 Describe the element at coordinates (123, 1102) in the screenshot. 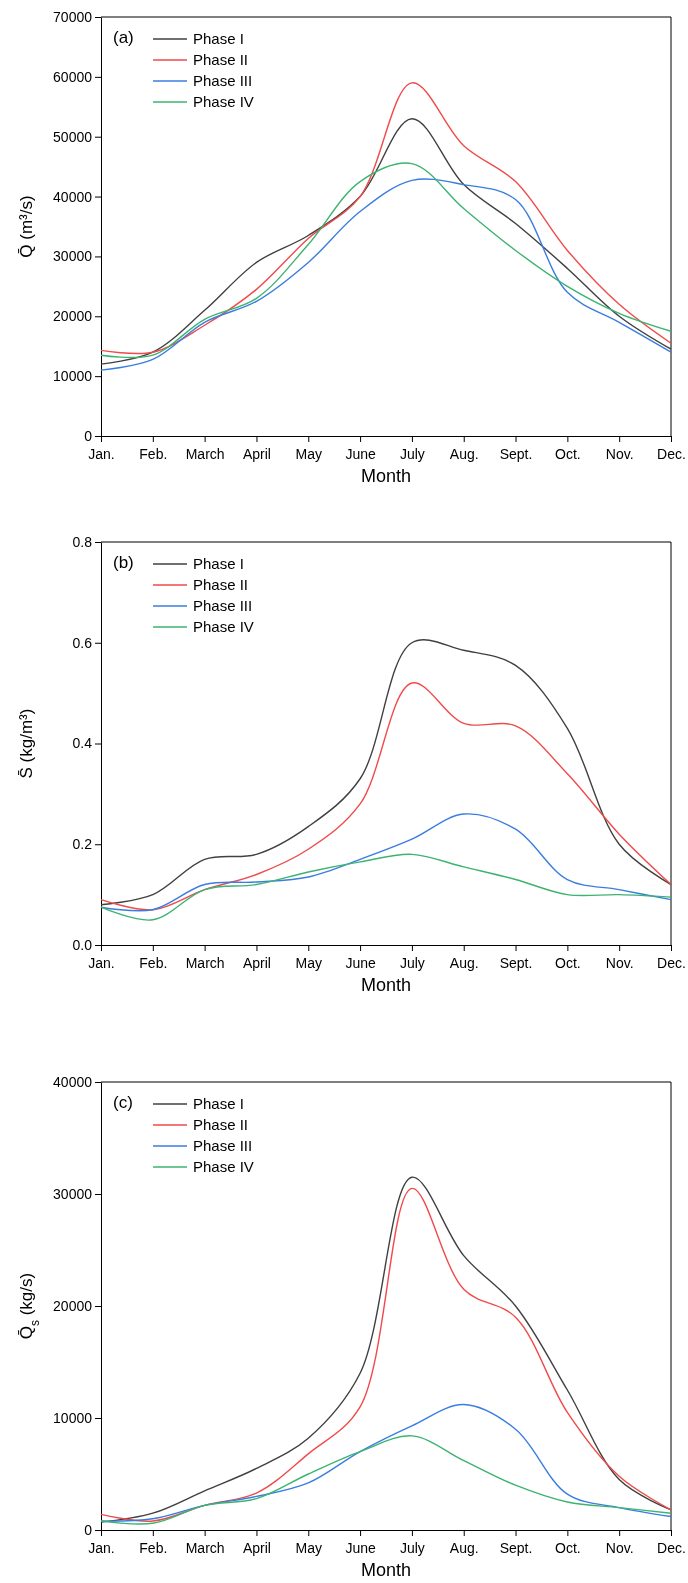

I see `annotation: (c)` at that location.